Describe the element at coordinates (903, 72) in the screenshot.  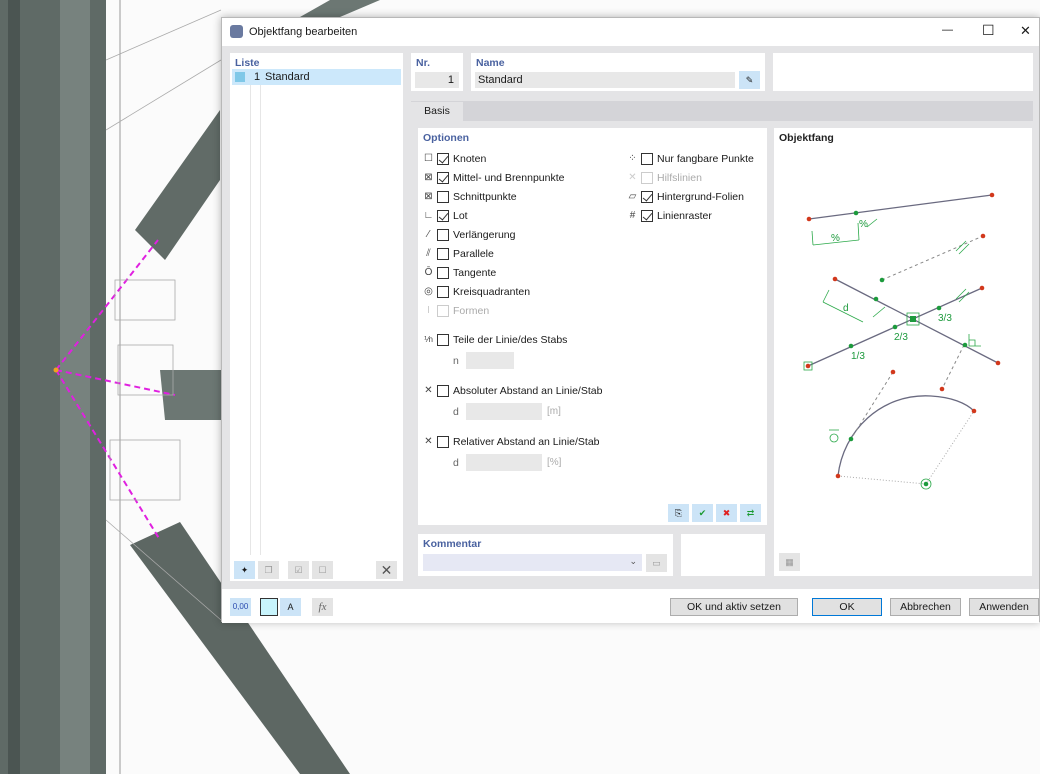
I see `info-panel` at that location.